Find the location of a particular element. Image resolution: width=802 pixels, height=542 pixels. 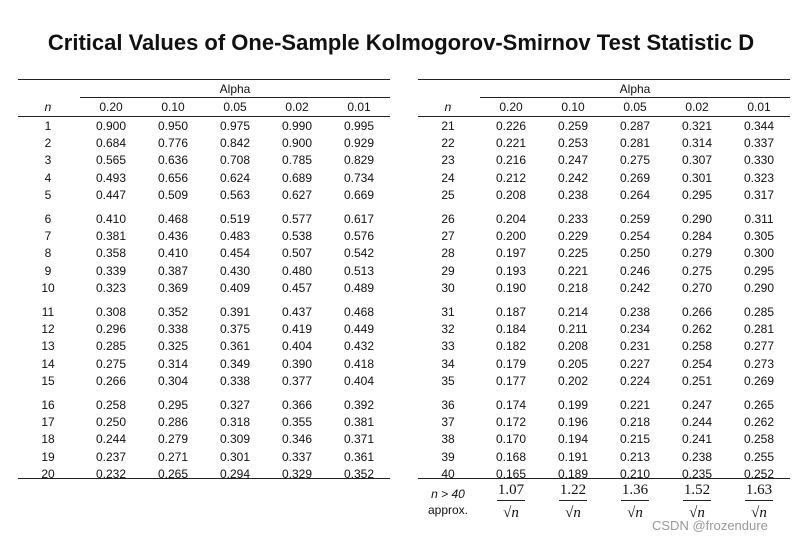

row-n: 13 is located at coordinates (48, 346).